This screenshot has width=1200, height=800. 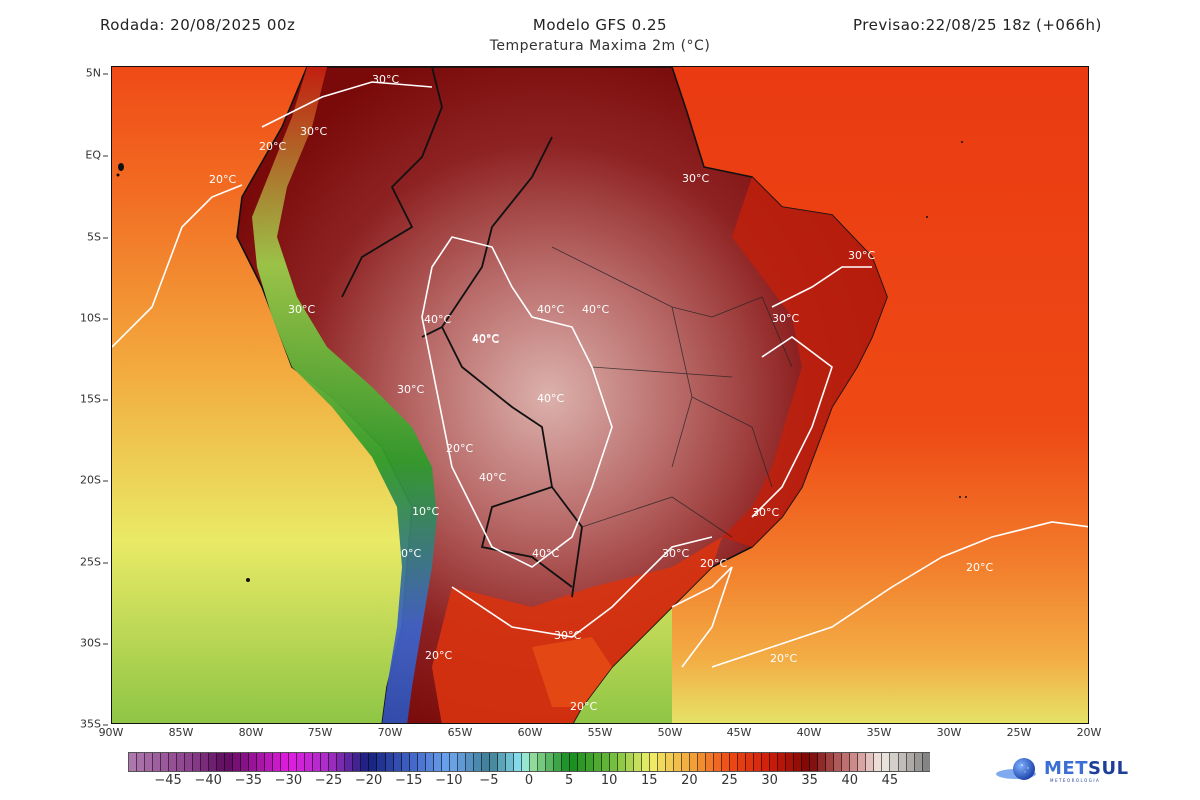 What do you see at coordinates (672, 392) in the screenshot?
I see `state-borders` at bounding box center [672, 392].